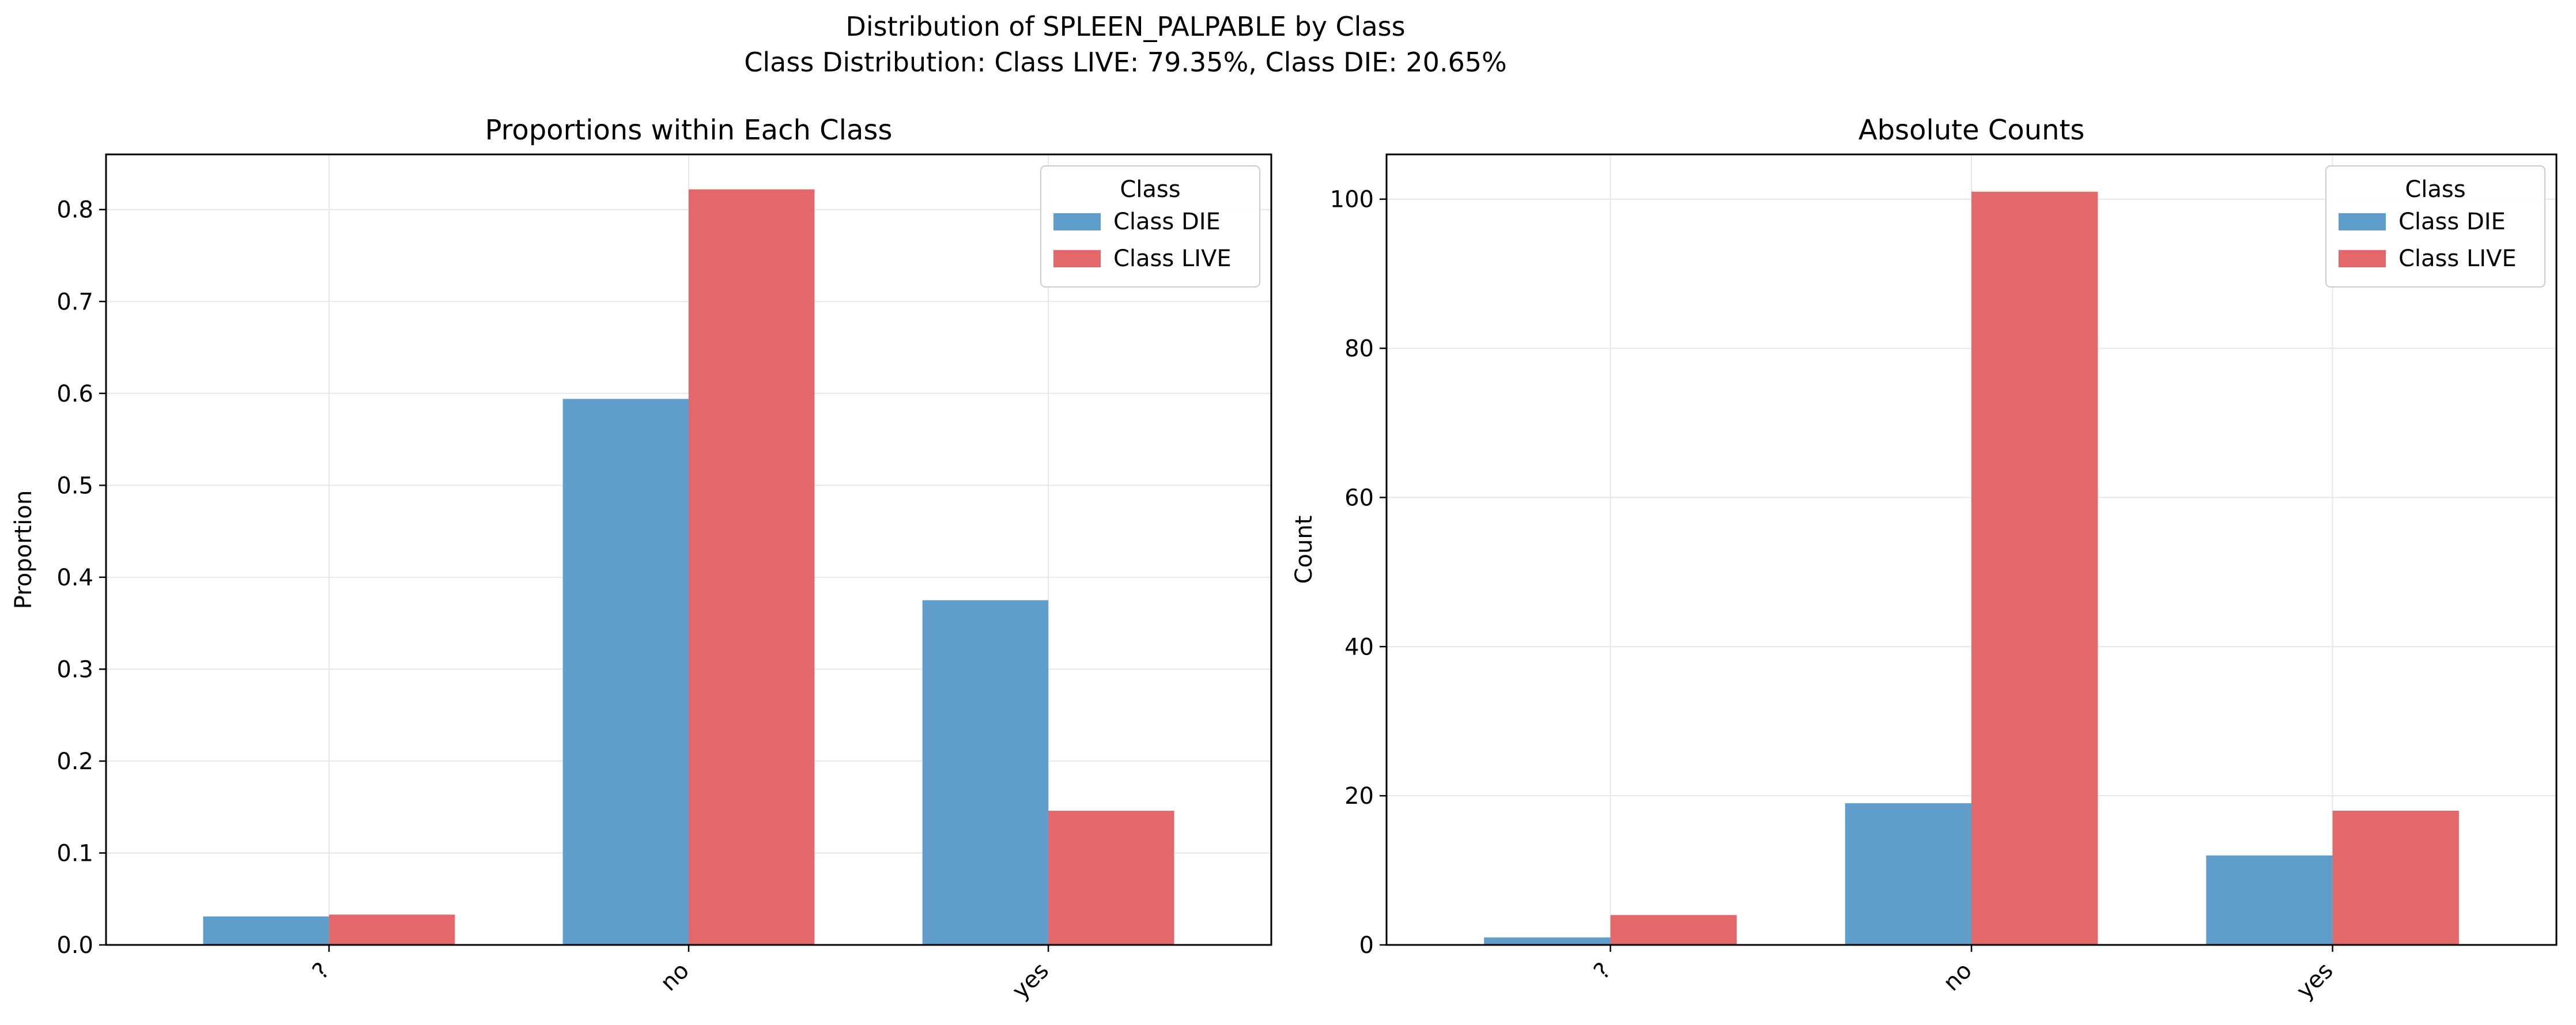  Describe the element at coordinates (1359, 349) in the screenshot. I see `y-tick-label: 80` at that location.